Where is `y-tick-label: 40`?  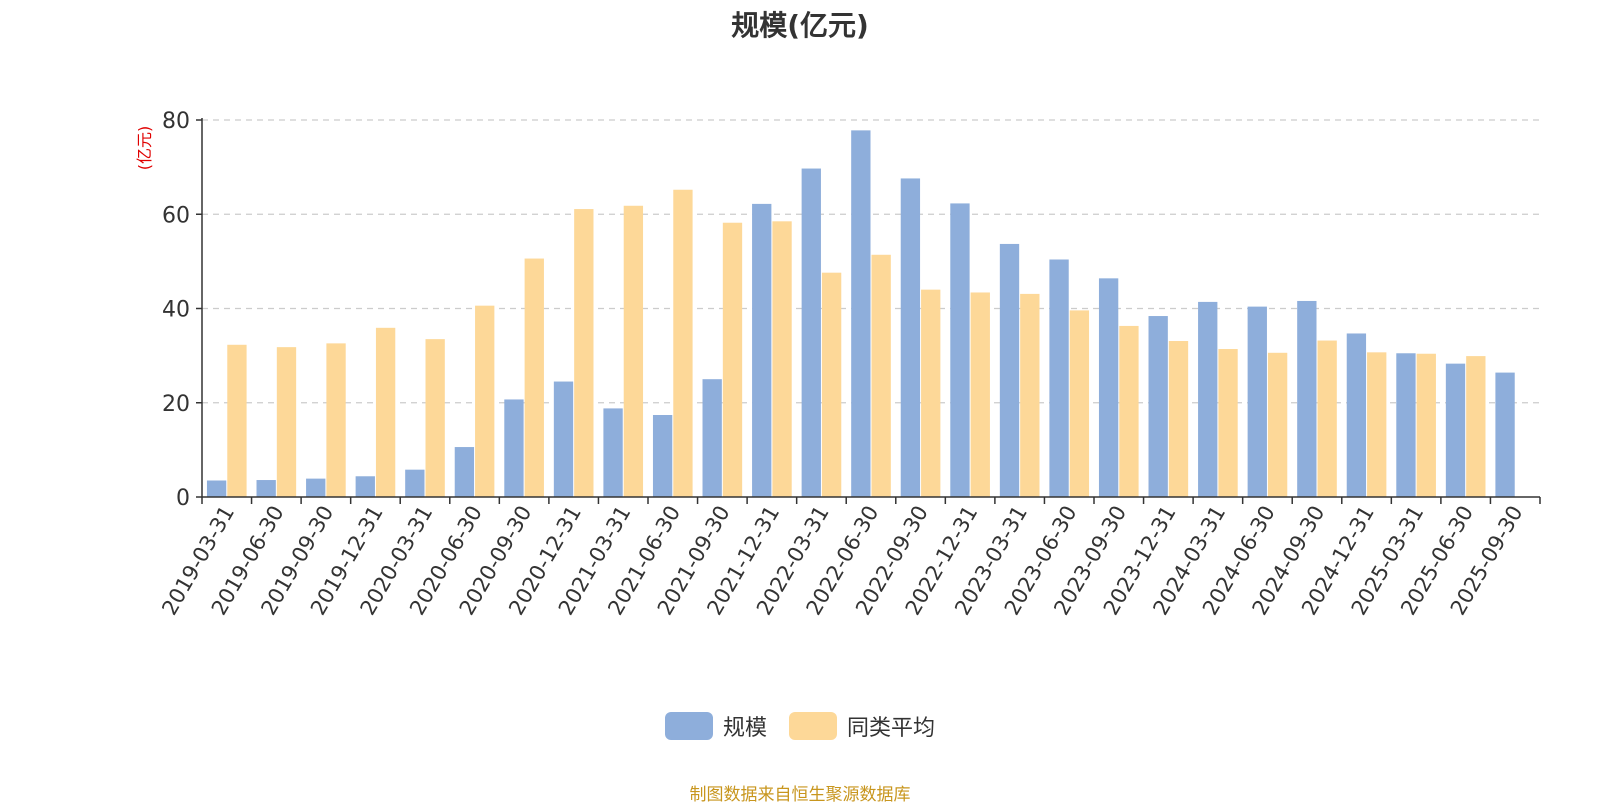
y-tick-label: 40 is located at coordinates (176, 310).